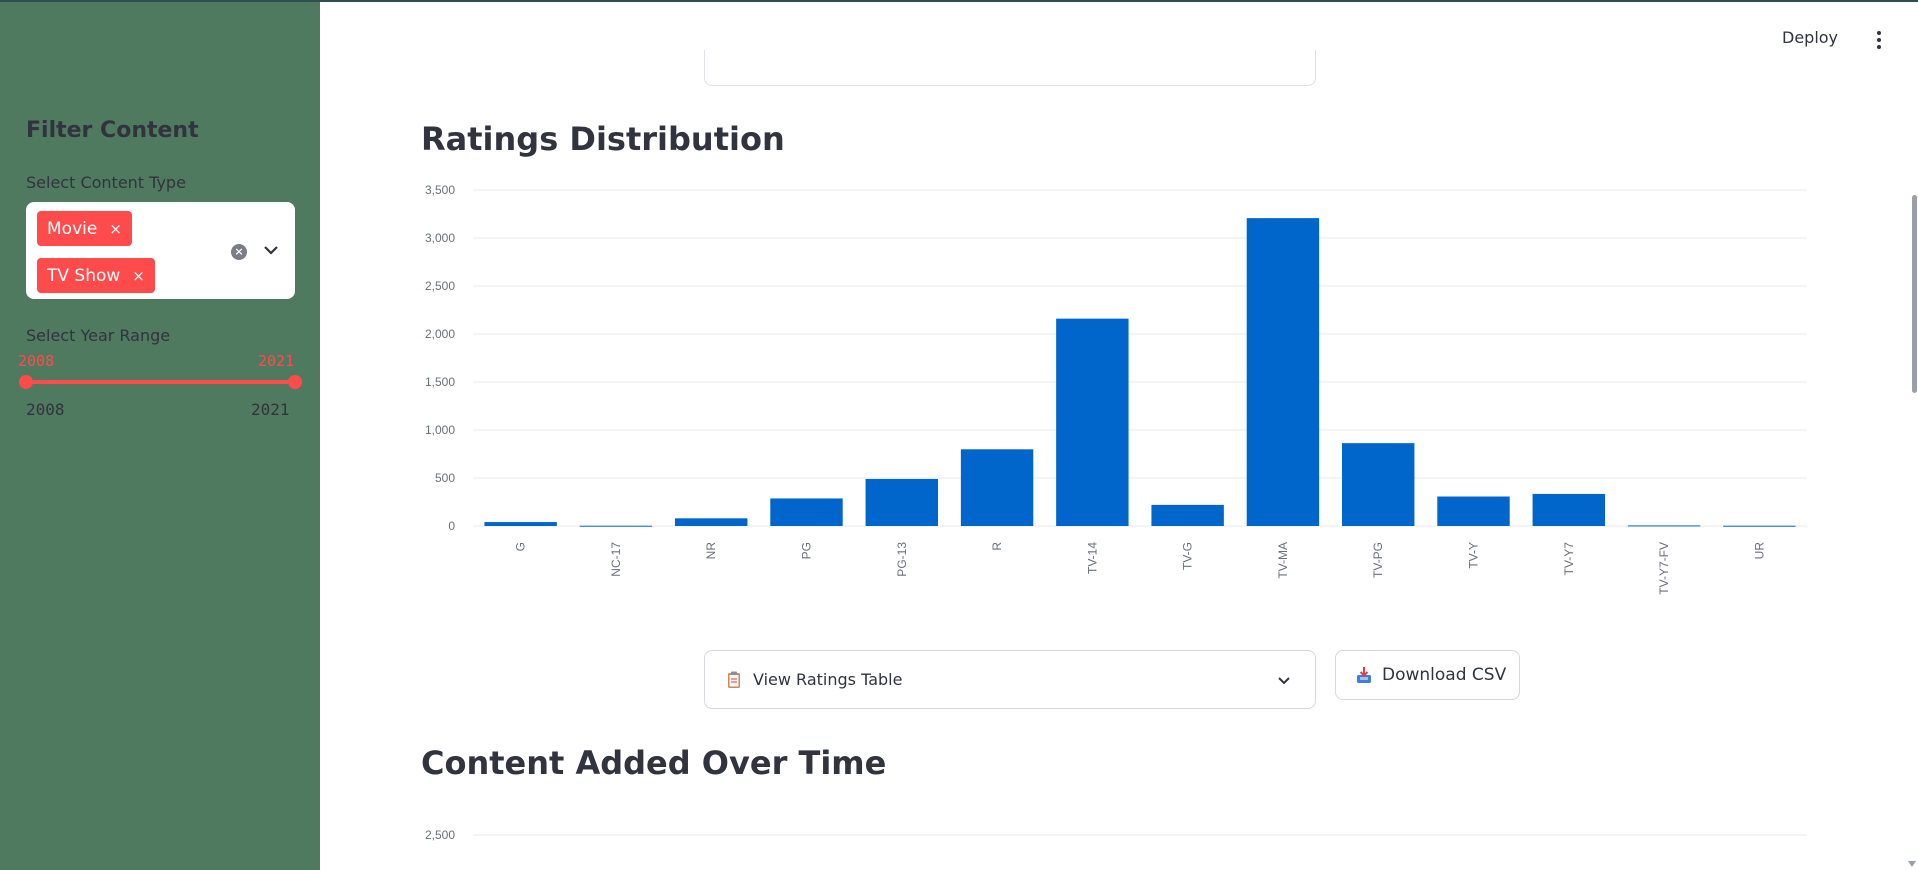 This screenshot has width=1918, height=870. What do you see at coordinates (997, 487) in the screenshot?
I see `bar-r` at bounding box center [997, 487].